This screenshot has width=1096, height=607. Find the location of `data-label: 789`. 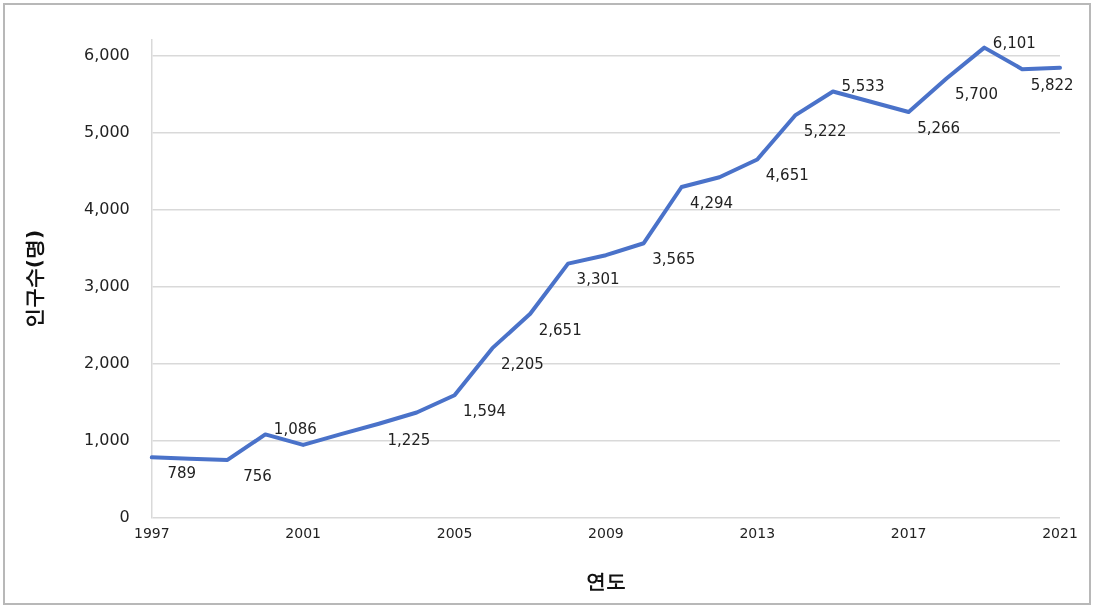

data-label: 789 is located at coordinates (182, 473).